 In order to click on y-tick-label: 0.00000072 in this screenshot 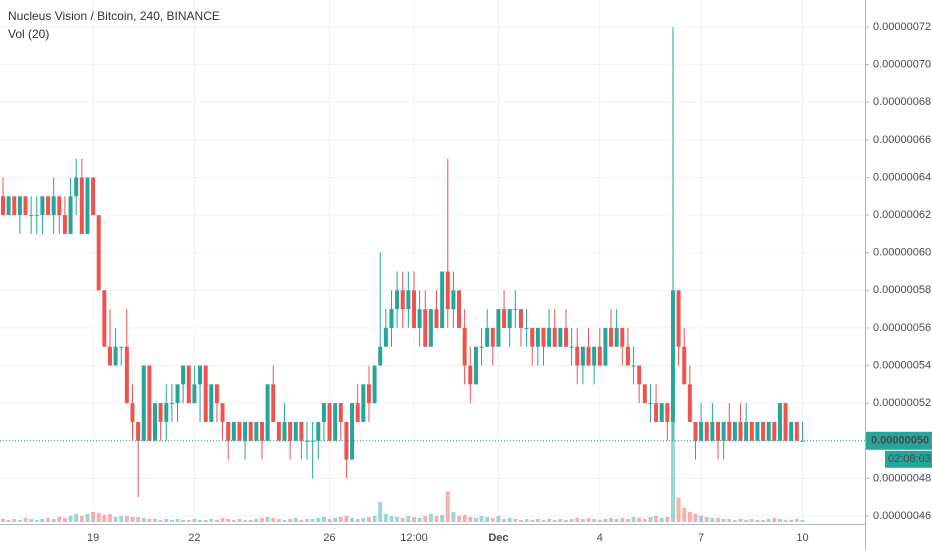, I will do `click(902, 27)`.